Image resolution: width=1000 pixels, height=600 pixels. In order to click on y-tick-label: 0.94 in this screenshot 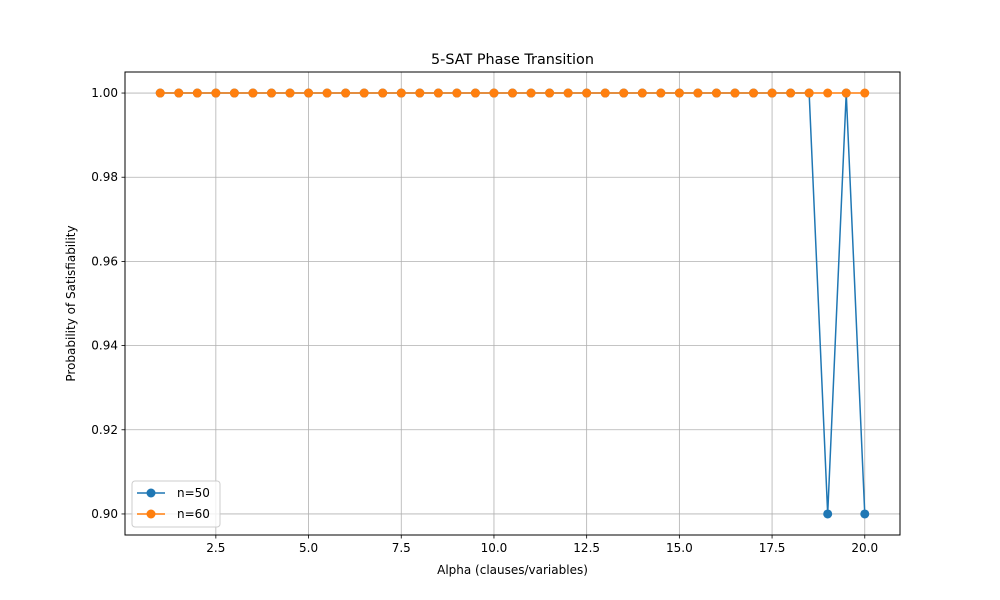, I will do `click(104, 346)`.